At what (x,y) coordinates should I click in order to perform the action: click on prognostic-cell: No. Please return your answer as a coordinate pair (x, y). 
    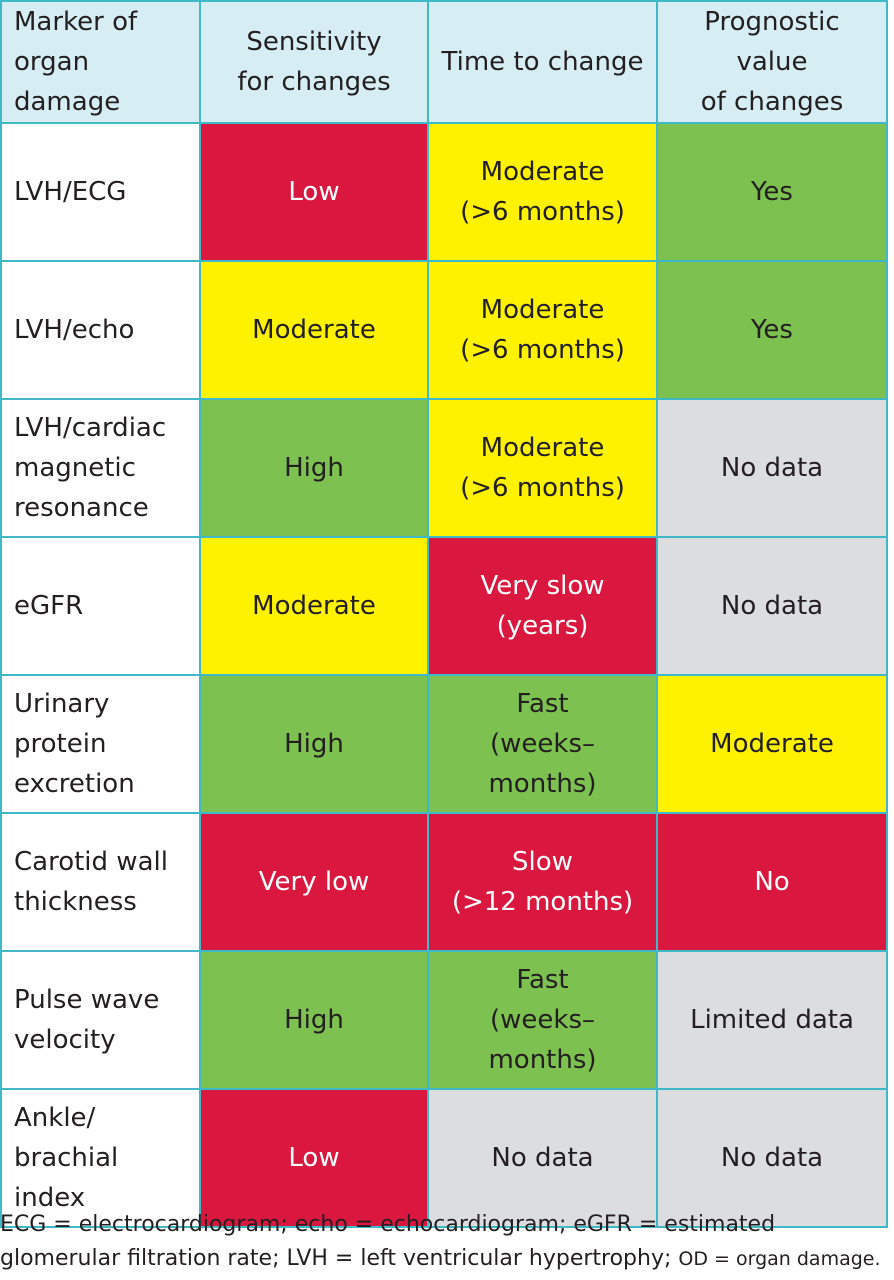
    Looking at the image, I should click on (772, 882).